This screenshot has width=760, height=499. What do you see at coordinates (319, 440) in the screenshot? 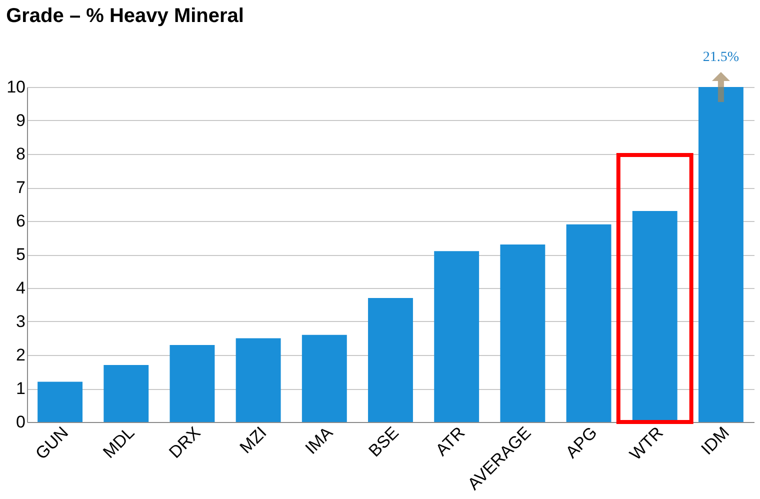
I see `x-tick-label: IMA` at bounding box center [319, 440].